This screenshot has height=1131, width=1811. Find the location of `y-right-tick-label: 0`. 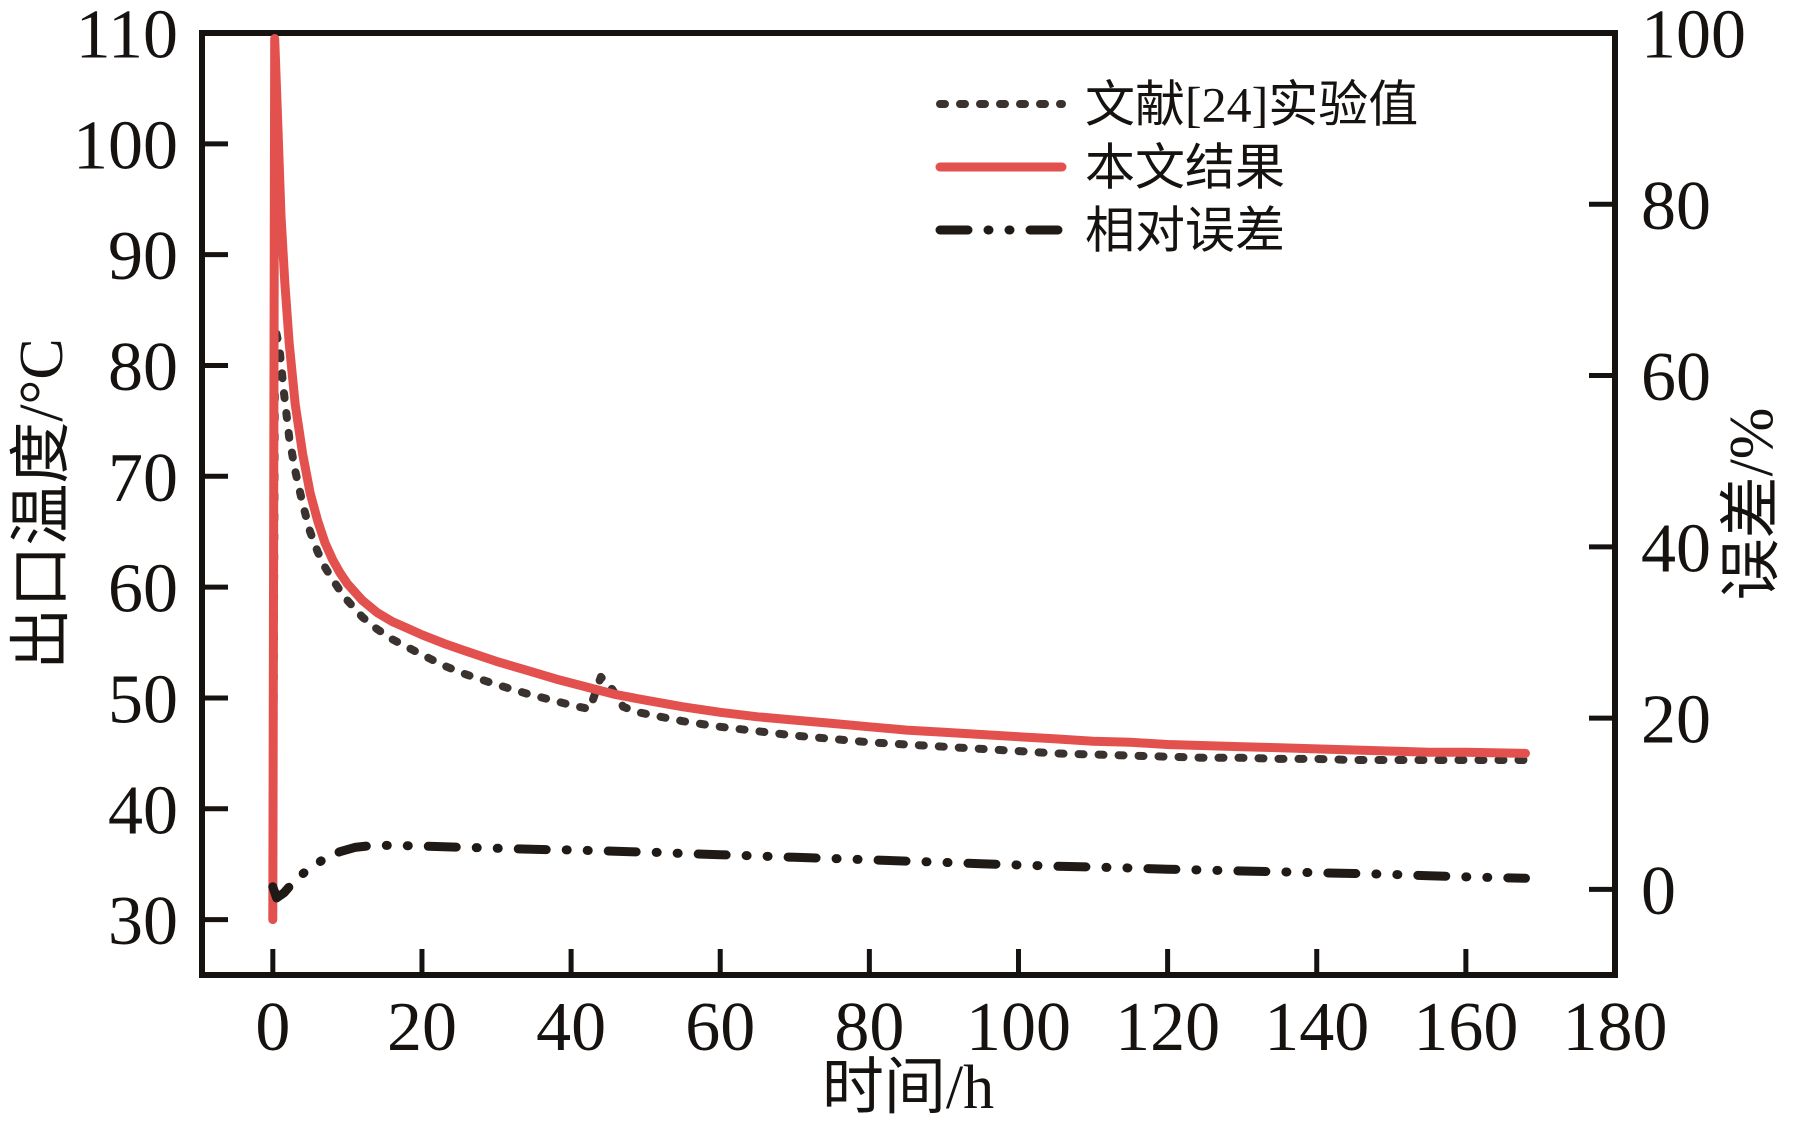

y-right-tick-label: 0 is located at coordinates (1658, 891).